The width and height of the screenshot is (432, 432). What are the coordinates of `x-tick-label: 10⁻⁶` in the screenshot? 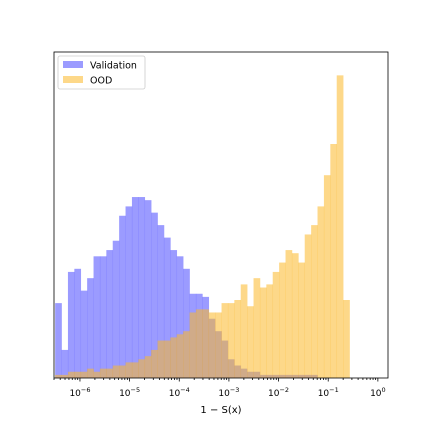 It's located at (79, 392).